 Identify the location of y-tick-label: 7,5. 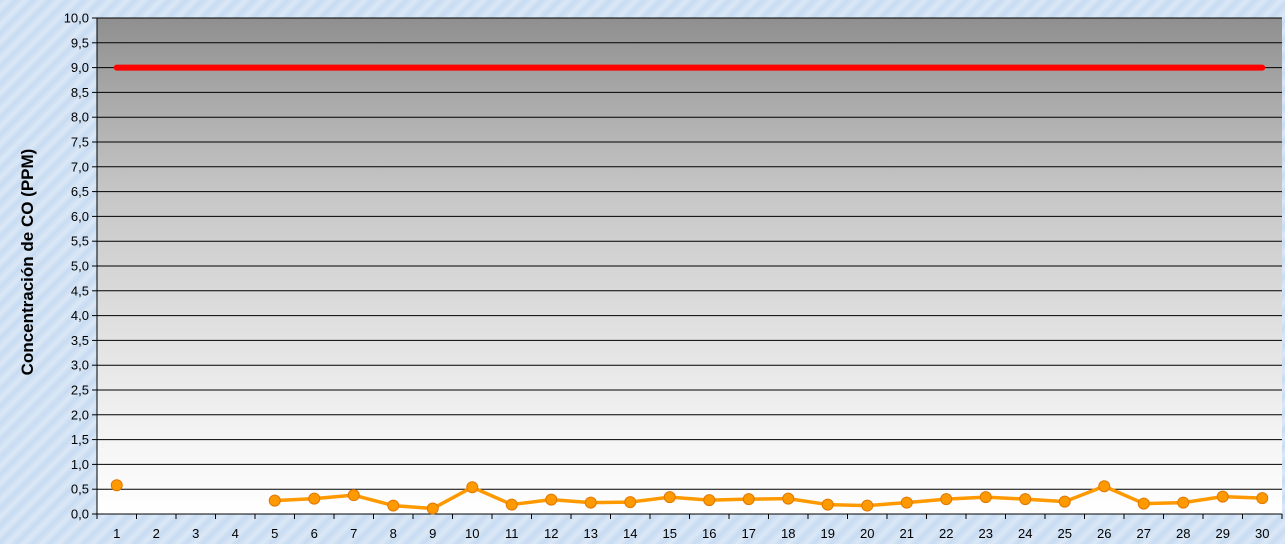
(80, 142).